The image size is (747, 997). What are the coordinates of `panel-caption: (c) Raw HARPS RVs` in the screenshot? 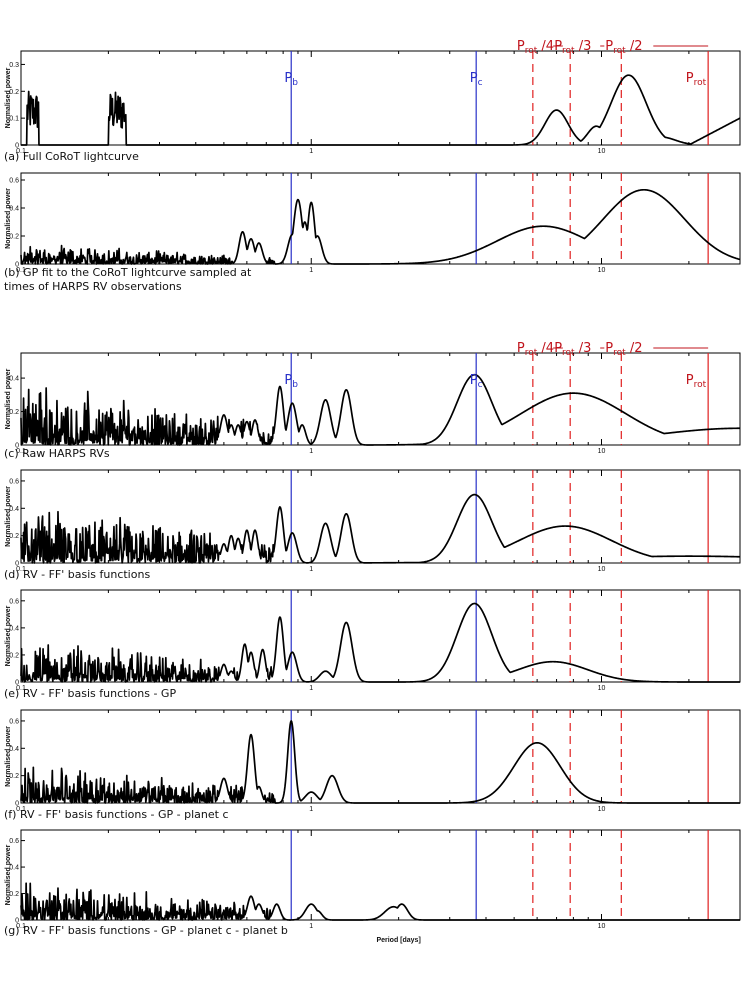 It's located at (57, 453).